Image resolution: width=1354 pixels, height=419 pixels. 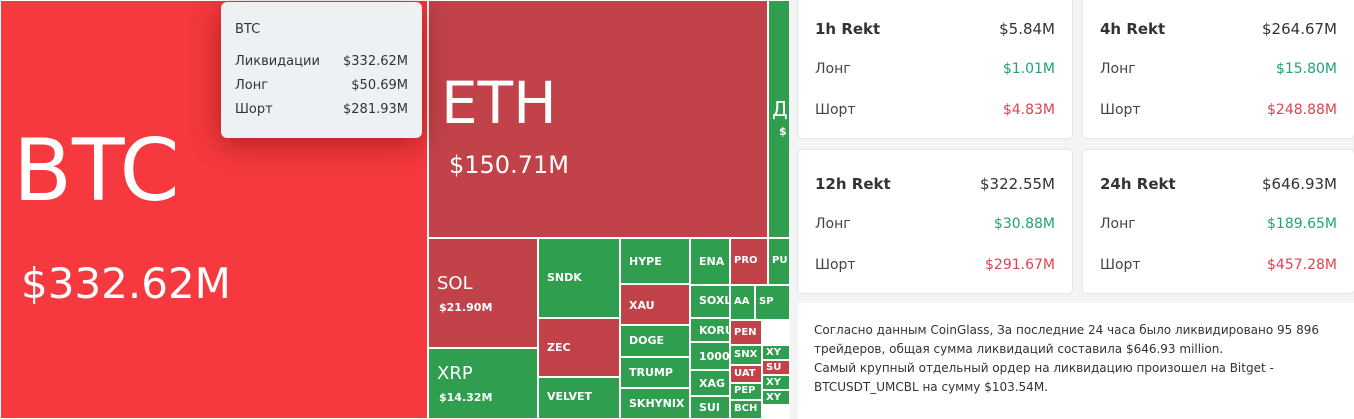 I want to click on tooltip-row: Шорт $281.93M, so click(x=321, y=109).